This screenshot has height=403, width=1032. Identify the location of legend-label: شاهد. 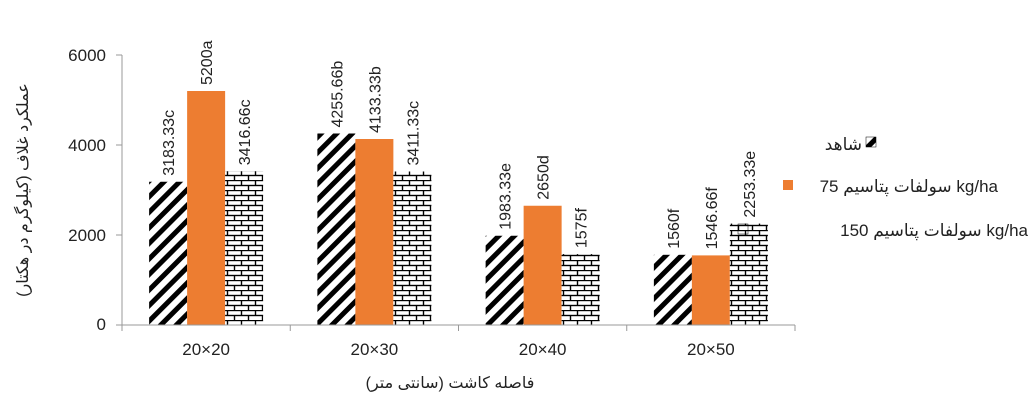
(843, 144).